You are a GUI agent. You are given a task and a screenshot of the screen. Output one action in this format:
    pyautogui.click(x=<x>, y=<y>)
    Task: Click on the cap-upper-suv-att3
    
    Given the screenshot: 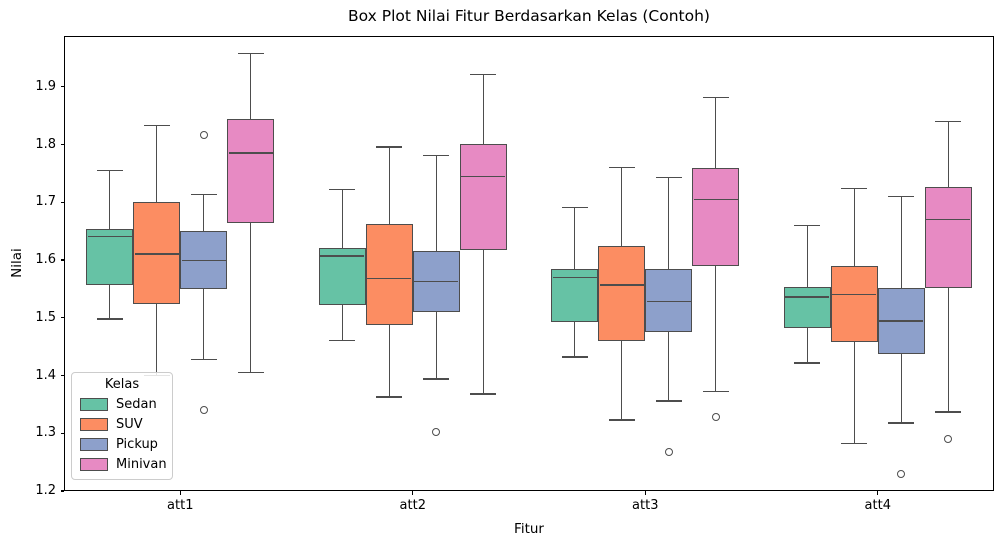 What is the action you would take?
    pyautogui.click(x=621, y=167)
    